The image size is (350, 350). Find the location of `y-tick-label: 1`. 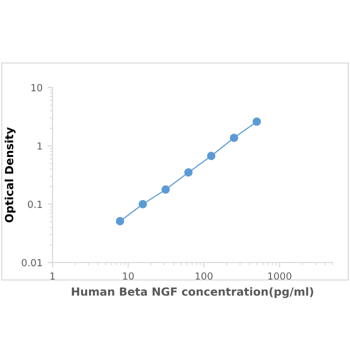

y-tick-label: 1 is located at coordinates (40, 146).